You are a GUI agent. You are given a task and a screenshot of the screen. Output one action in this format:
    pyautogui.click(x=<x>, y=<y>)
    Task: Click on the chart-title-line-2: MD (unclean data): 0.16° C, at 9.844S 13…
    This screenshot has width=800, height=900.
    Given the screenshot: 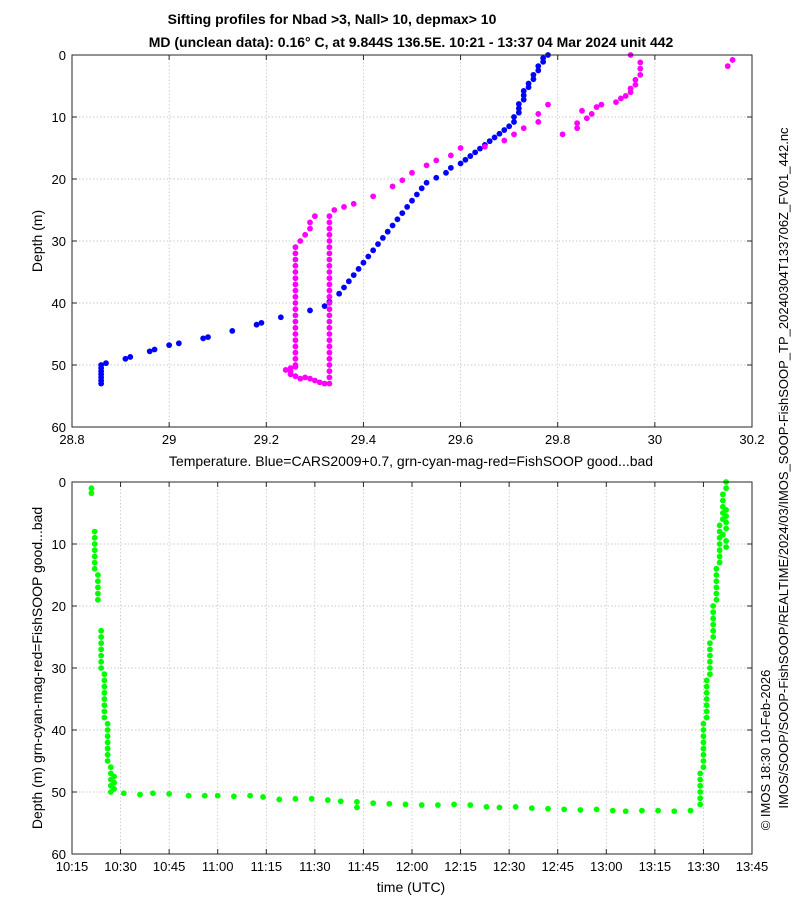 What is the action you would take?
    pyautogui.click(x=411, y=42)
    